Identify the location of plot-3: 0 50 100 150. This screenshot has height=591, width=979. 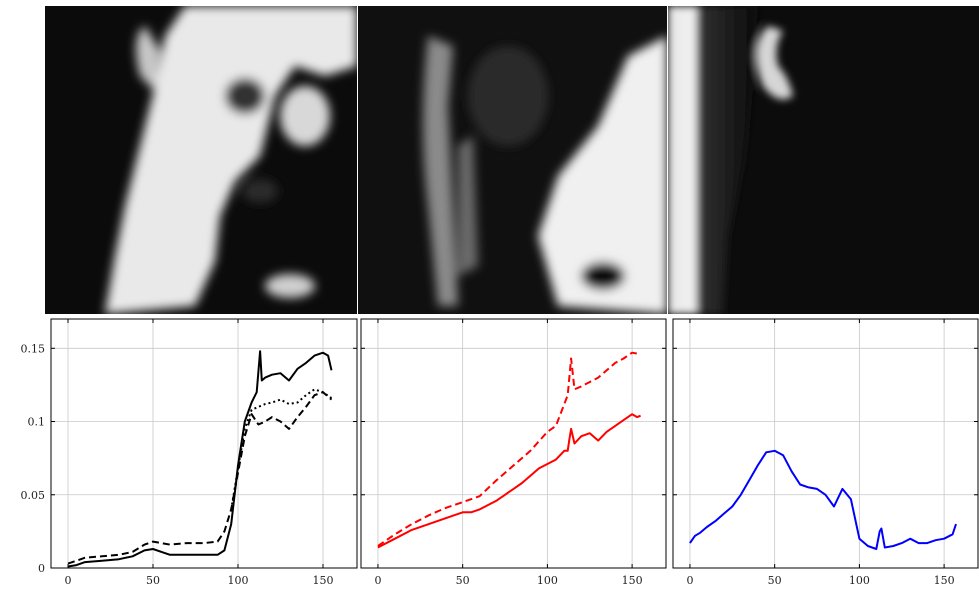
(825, 452).